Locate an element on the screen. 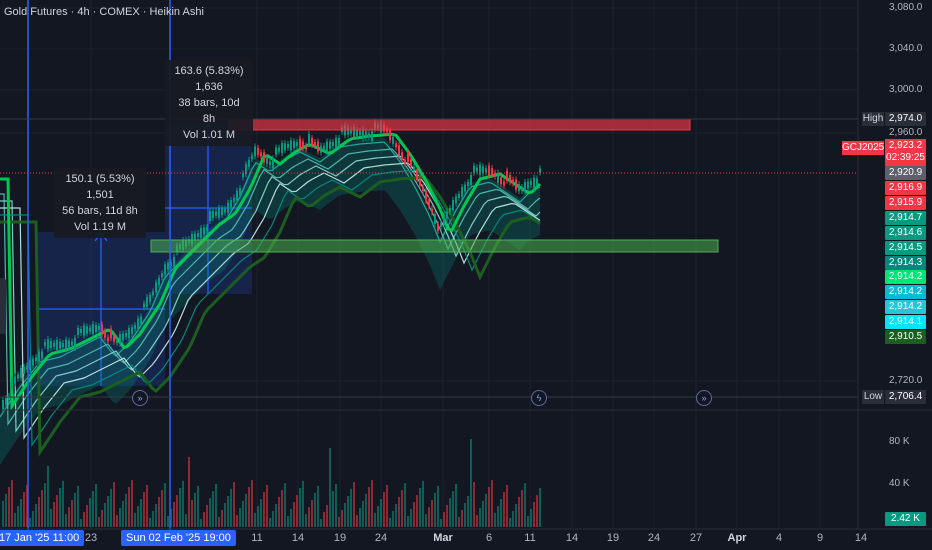  time-selected-right: Sun 02 Feb '25 19:00 is located at coordinates (178, 538).